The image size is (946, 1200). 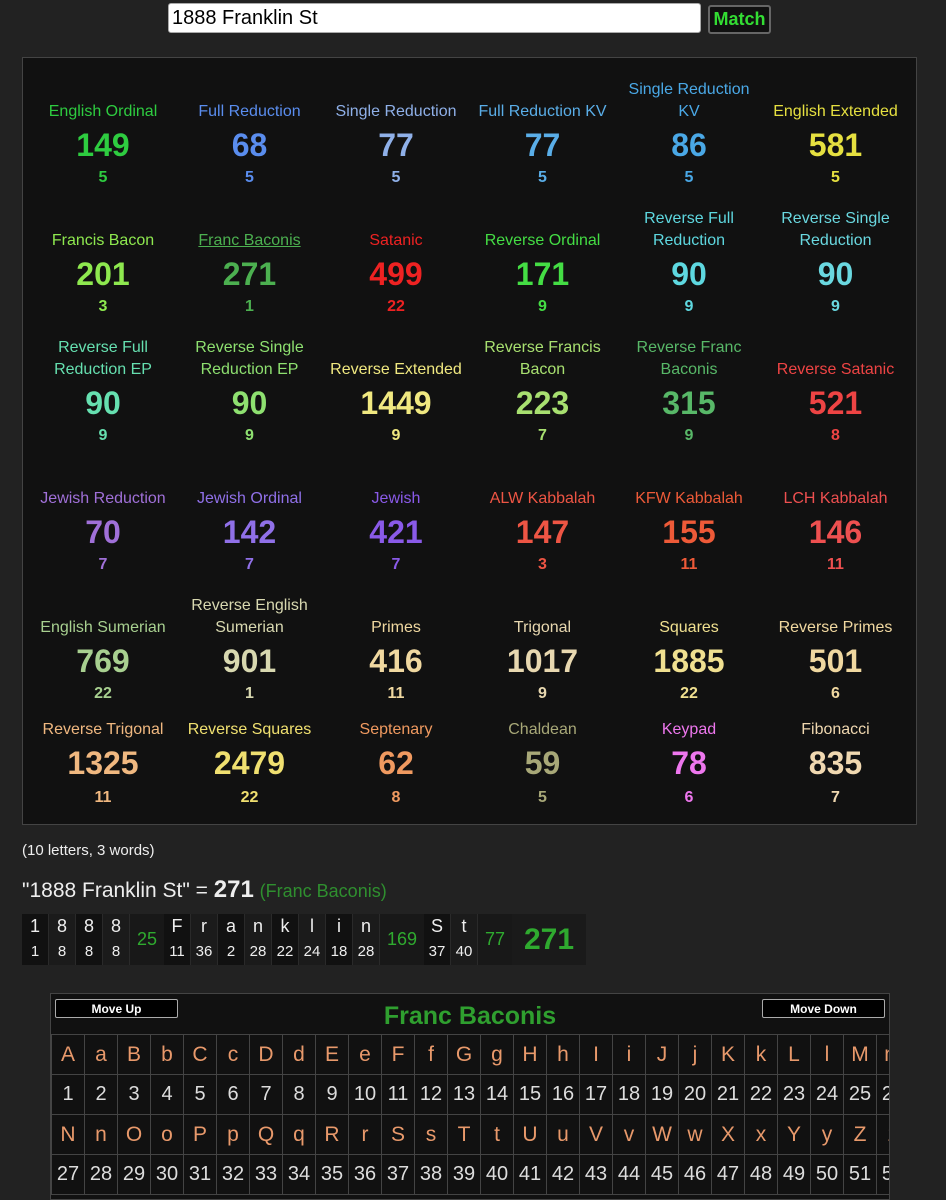 I want to click on cipher-name: English Ordinal, so click(x=103, y=111).